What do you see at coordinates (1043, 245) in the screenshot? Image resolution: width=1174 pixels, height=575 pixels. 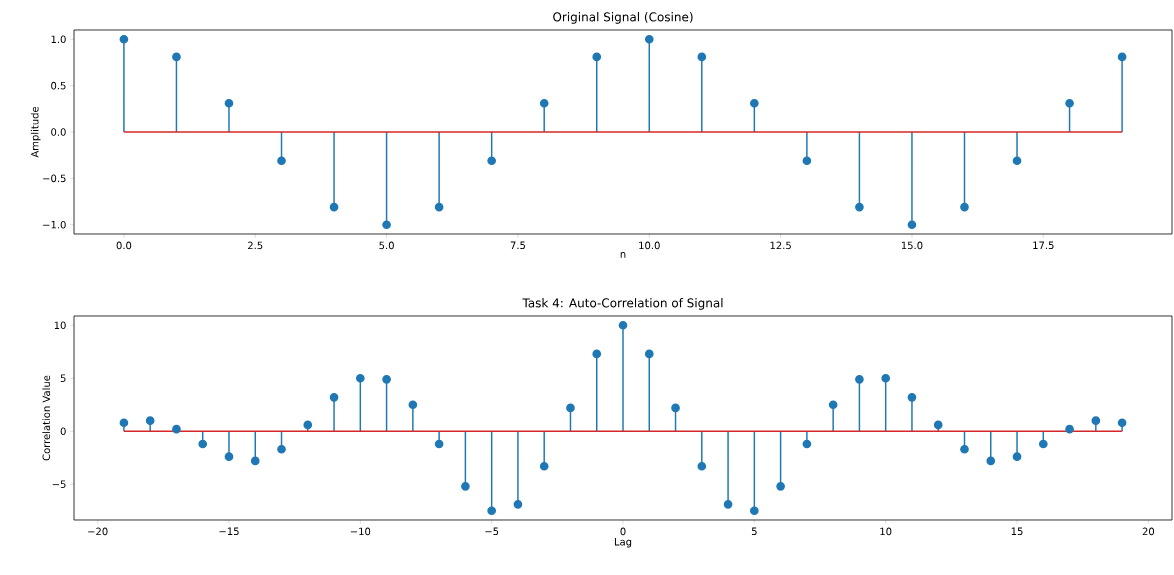 I see `x-tick-label: 17.5` at bounding box center [1043, 245].